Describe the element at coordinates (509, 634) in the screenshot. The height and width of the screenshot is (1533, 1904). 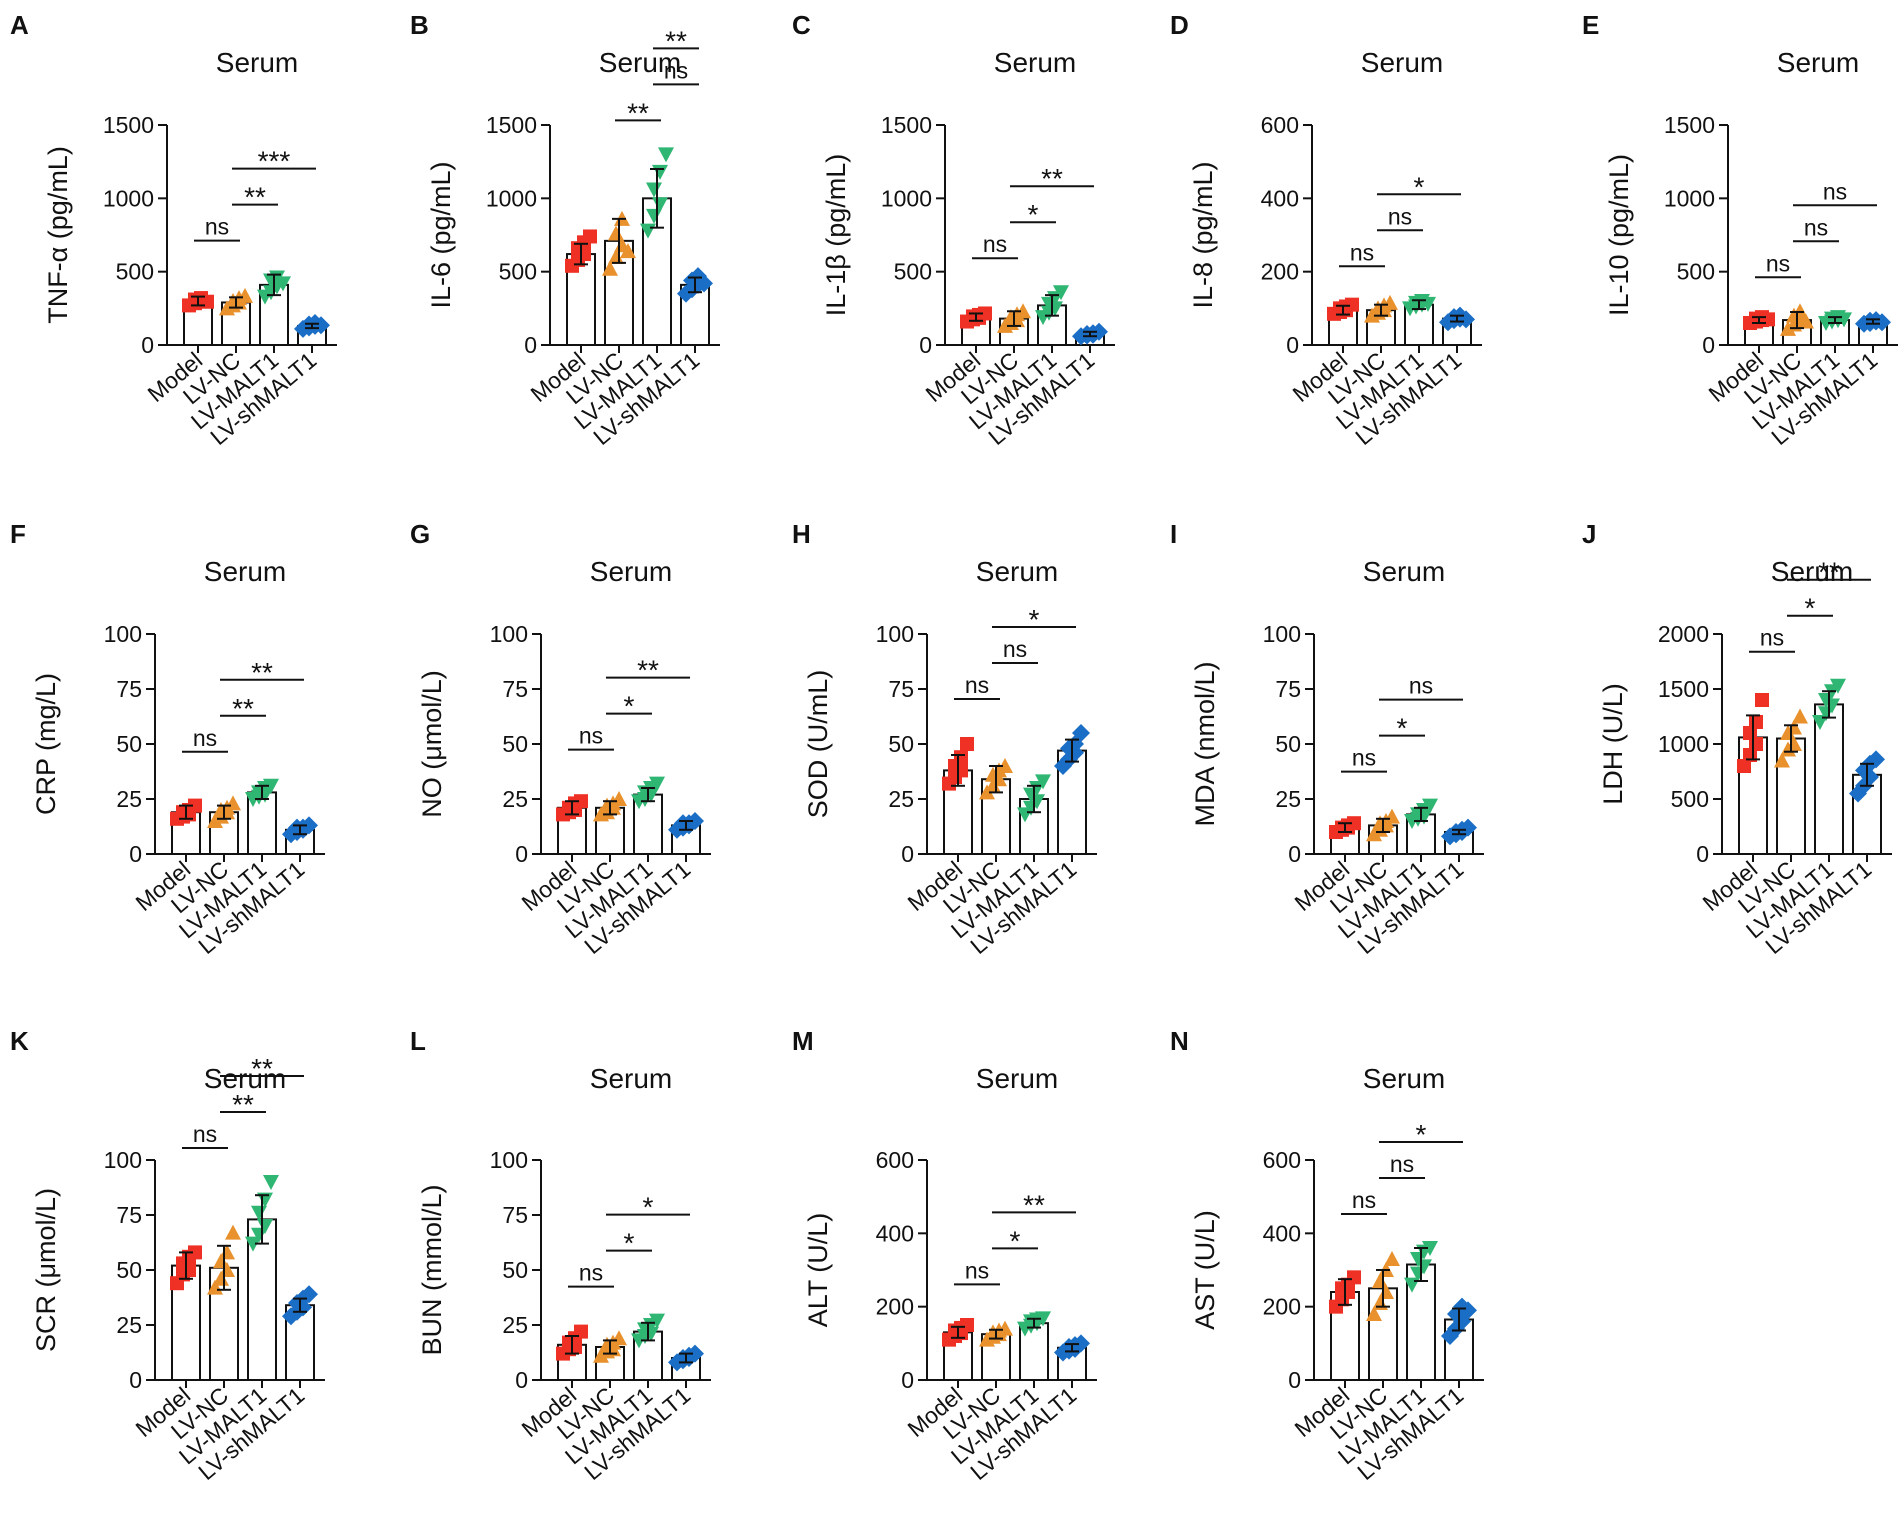
I see `y-tick-label: 100` at that location.